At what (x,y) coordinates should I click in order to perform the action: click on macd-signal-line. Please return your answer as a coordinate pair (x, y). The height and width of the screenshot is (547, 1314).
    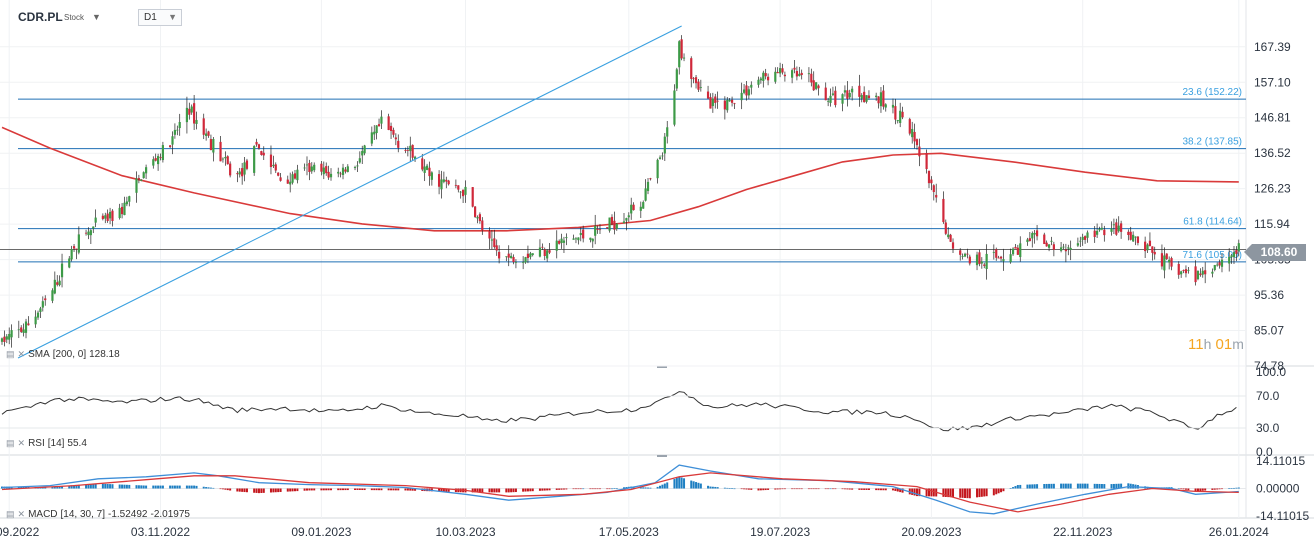
    Looking at the image, I should click on (620, 492).